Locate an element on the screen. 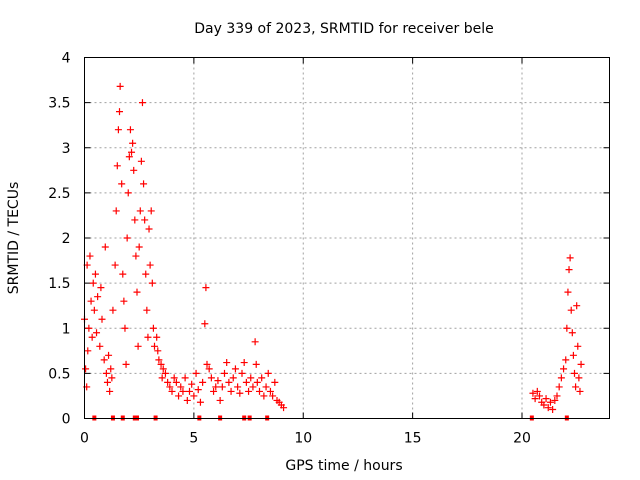  x-tick-label: 5 is located at coordinates (193, 439).